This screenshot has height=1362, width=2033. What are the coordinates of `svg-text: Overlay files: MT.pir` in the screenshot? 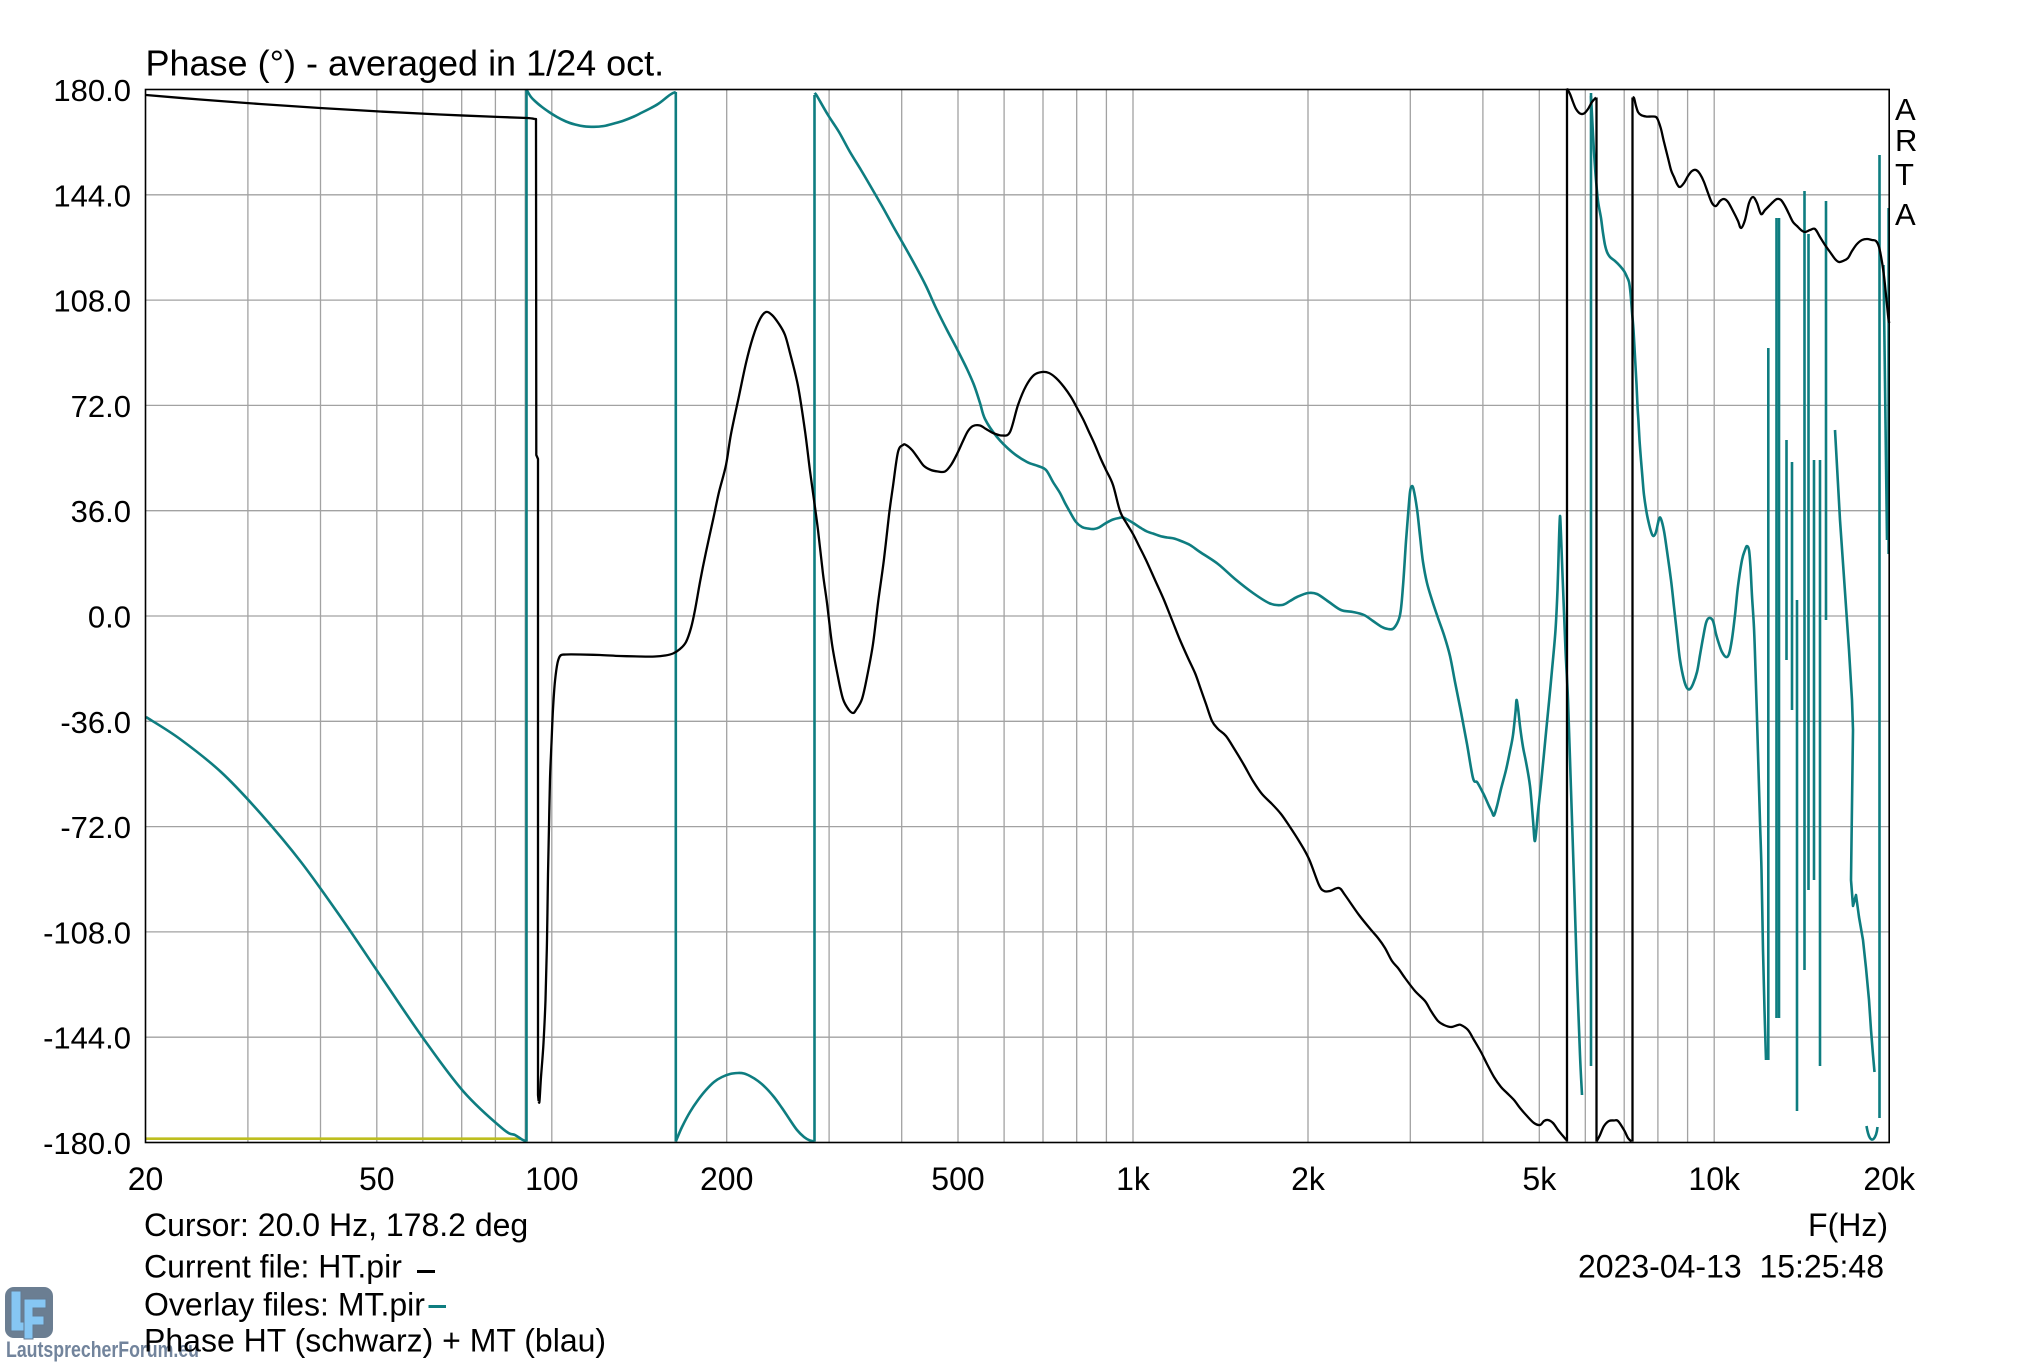 It's located at (284, 1305).